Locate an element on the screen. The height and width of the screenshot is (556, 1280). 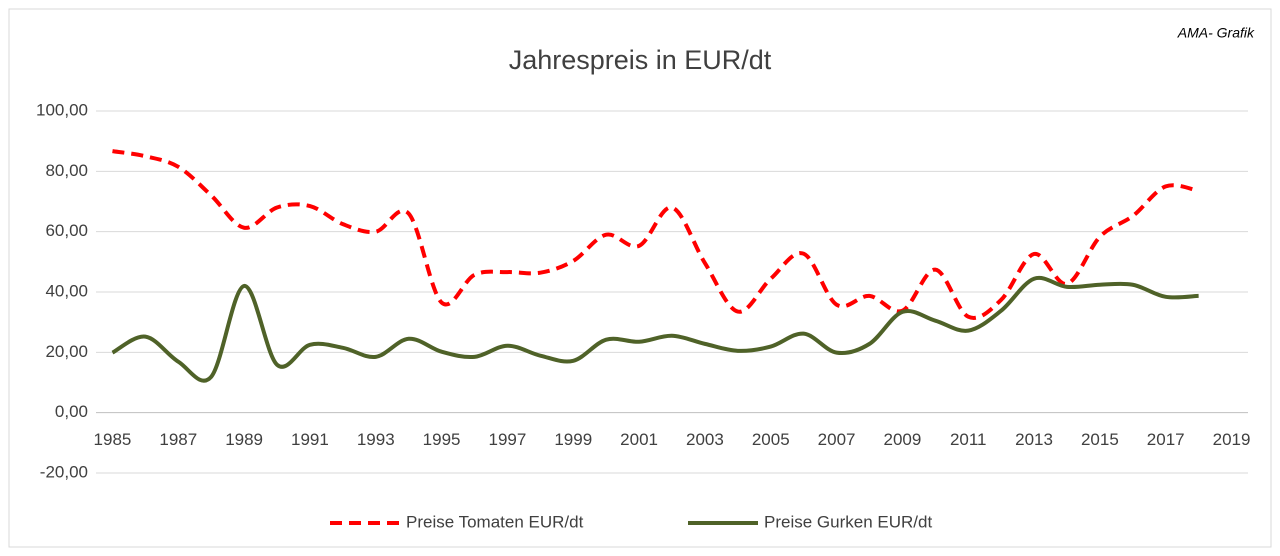
chart-title: Jahrespreis in EUR/dt is located at coordinates (640, 60).